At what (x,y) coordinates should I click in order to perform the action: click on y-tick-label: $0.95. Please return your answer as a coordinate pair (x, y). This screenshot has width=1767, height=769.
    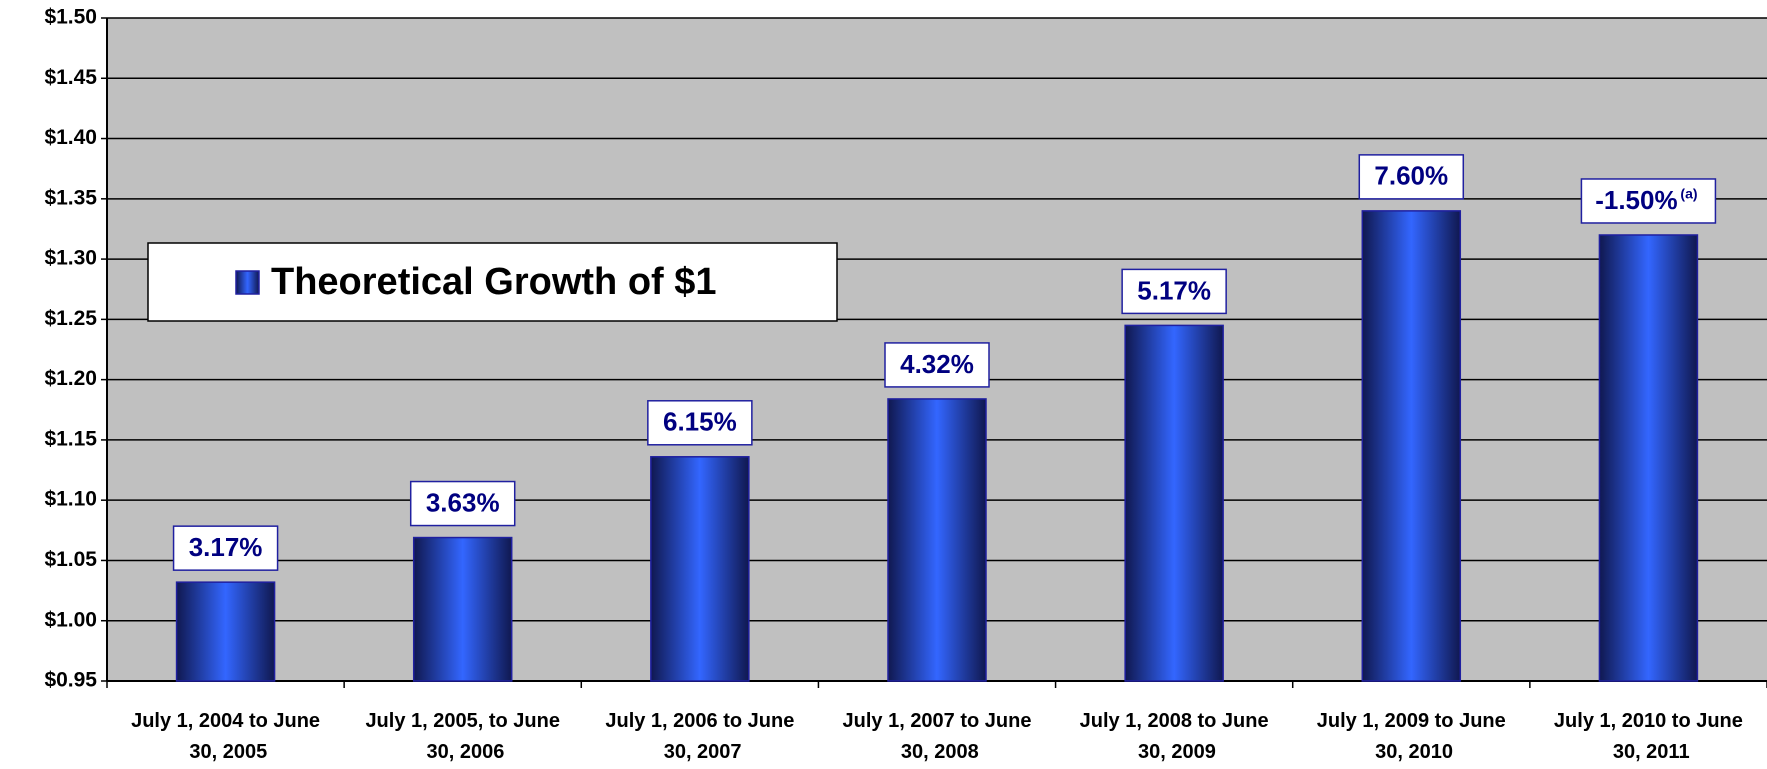
    Looking at the image, I should click on (70, 680).